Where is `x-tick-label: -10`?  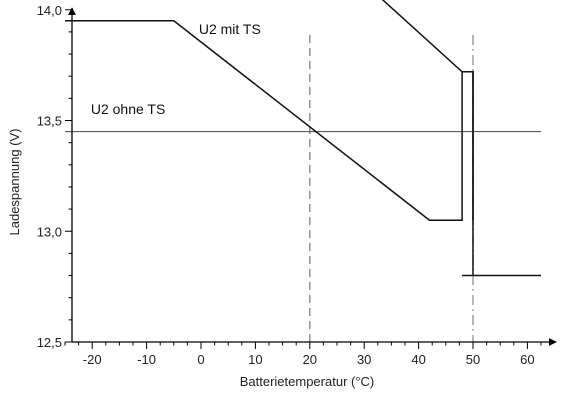 x-tick-label: -10 is located at coordinates (146, 359).